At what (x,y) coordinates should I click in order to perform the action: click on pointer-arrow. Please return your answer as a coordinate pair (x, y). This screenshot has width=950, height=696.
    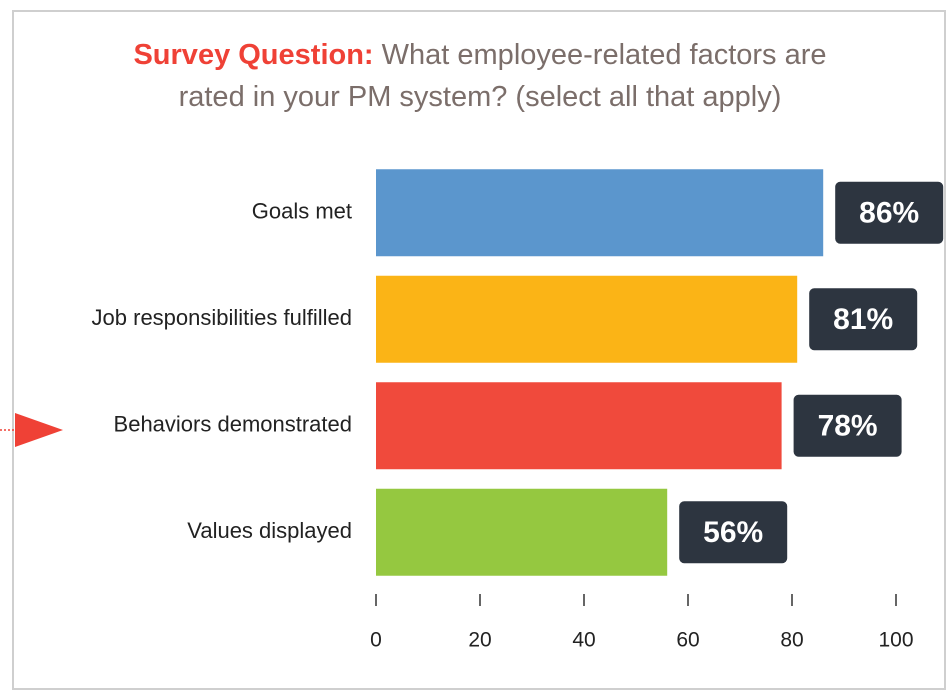
    Looking at the image, I should click on (39, 430).